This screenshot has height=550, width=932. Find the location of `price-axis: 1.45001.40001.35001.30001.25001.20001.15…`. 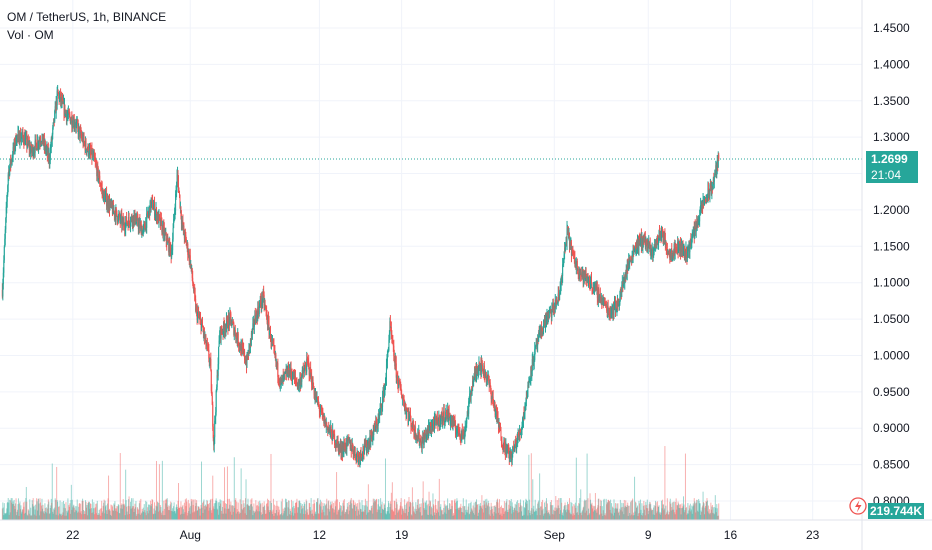

price-axis: 1.45001.40001.35001.30001.25001.20001.15… is located at coordinates (885, 275).